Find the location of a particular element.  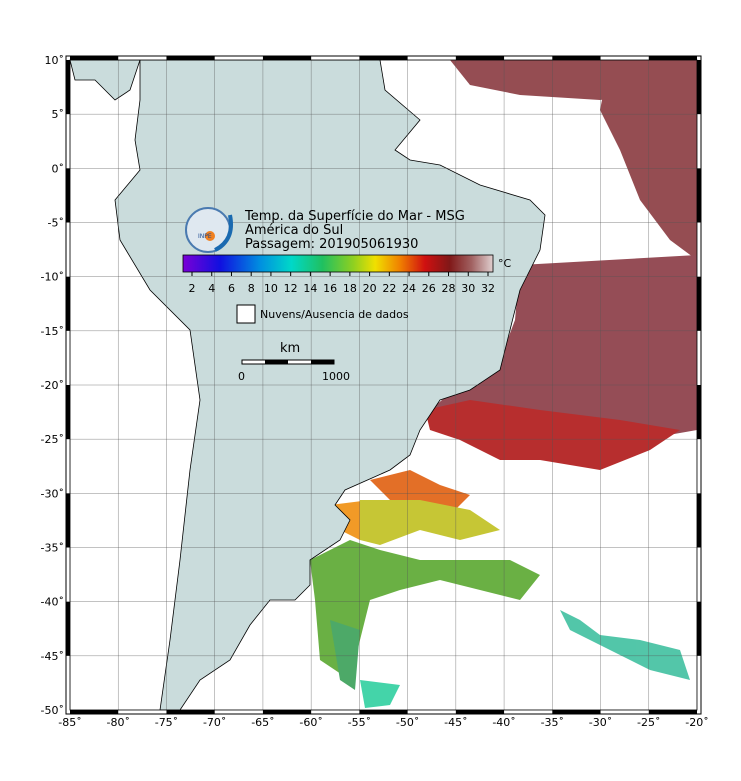

lat-label: -40˚ is located at coordinates (52, 602).